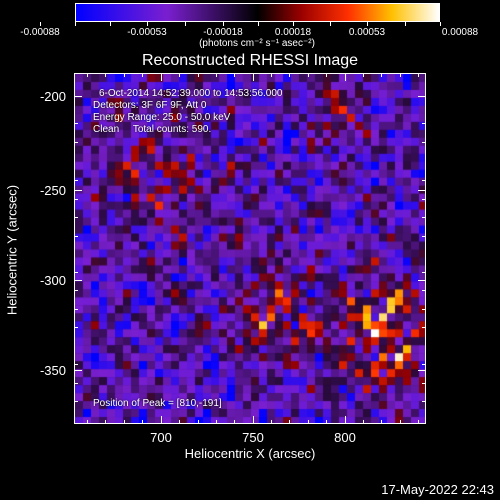 The image size is (500, 500). I want to click on detectors-text: Detectors: 3F 6F 9F, Att 0, so click(150, 105).